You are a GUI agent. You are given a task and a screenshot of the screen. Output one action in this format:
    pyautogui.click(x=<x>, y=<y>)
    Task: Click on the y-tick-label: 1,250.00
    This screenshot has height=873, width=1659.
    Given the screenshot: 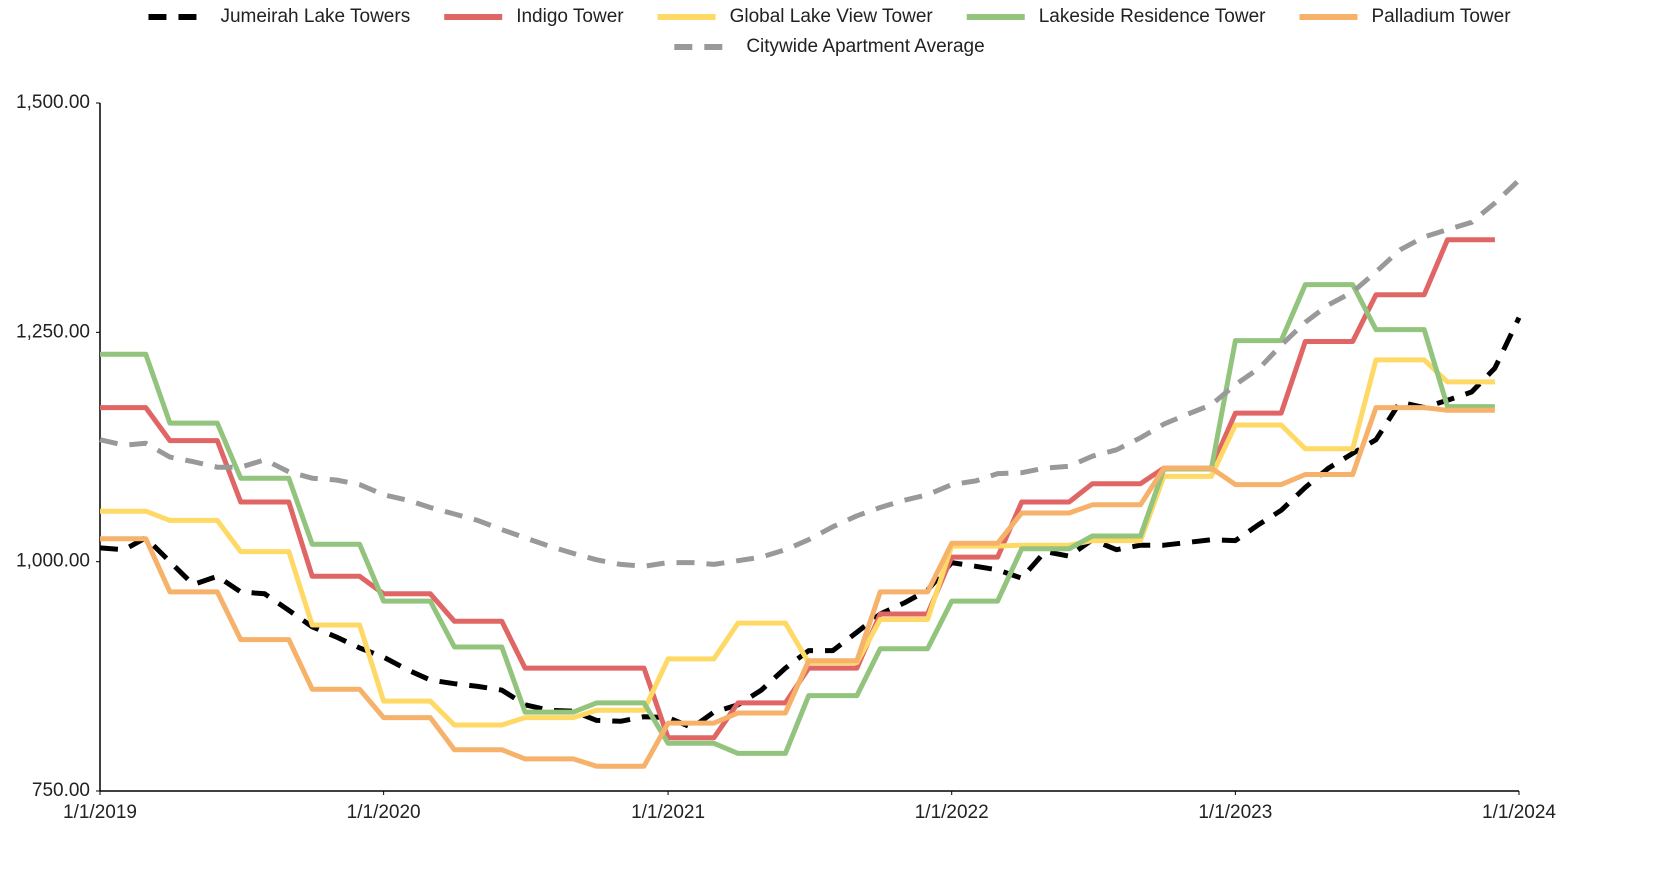 What is the action you would take?
    pyautogui.click(x=53, y=331)
    